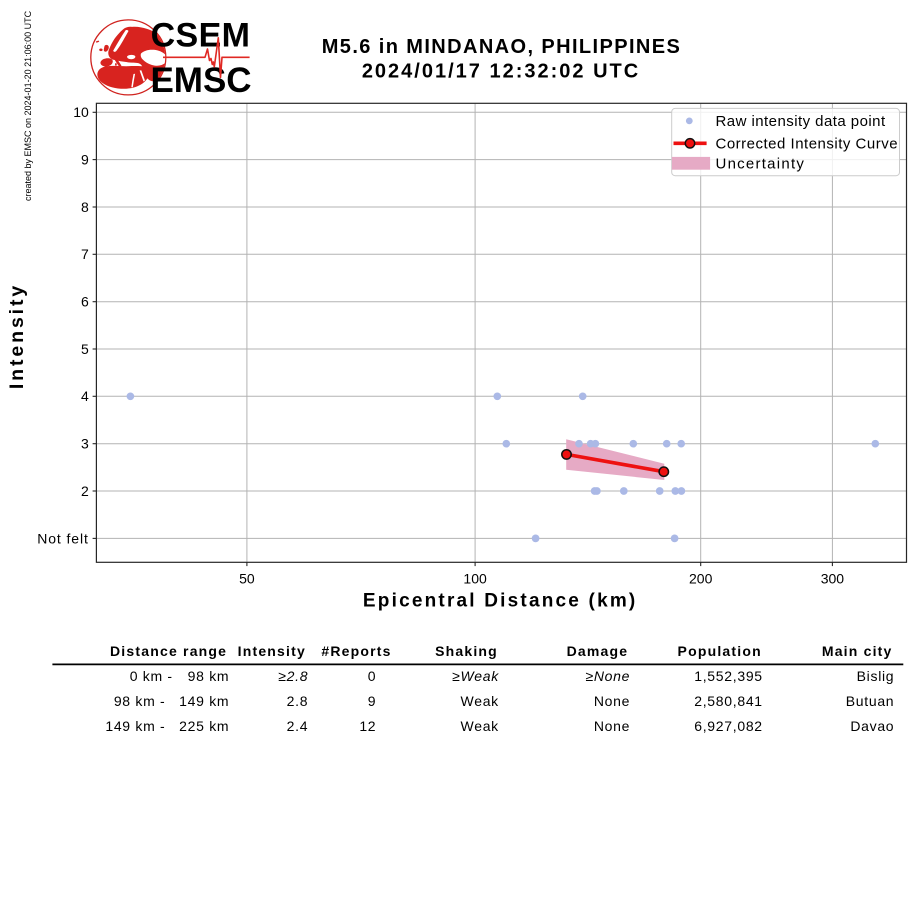 The width and height of the screenshot is (915, 905). Describe the element at coordinates (204, 701) in the screenshot. I see `svg-text: 149 km` at that location.